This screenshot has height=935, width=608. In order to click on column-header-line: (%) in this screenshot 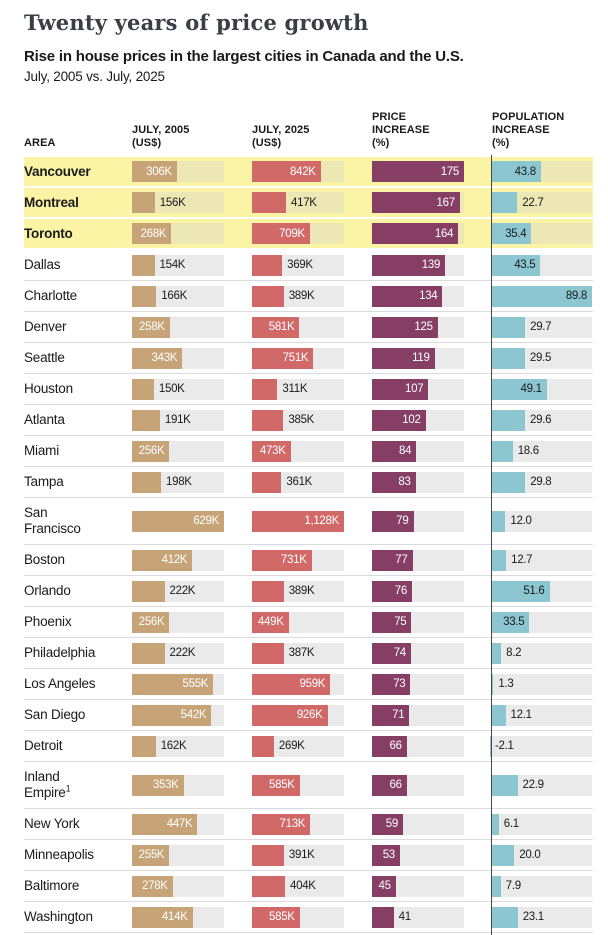, I will do `click(381, 143)`.